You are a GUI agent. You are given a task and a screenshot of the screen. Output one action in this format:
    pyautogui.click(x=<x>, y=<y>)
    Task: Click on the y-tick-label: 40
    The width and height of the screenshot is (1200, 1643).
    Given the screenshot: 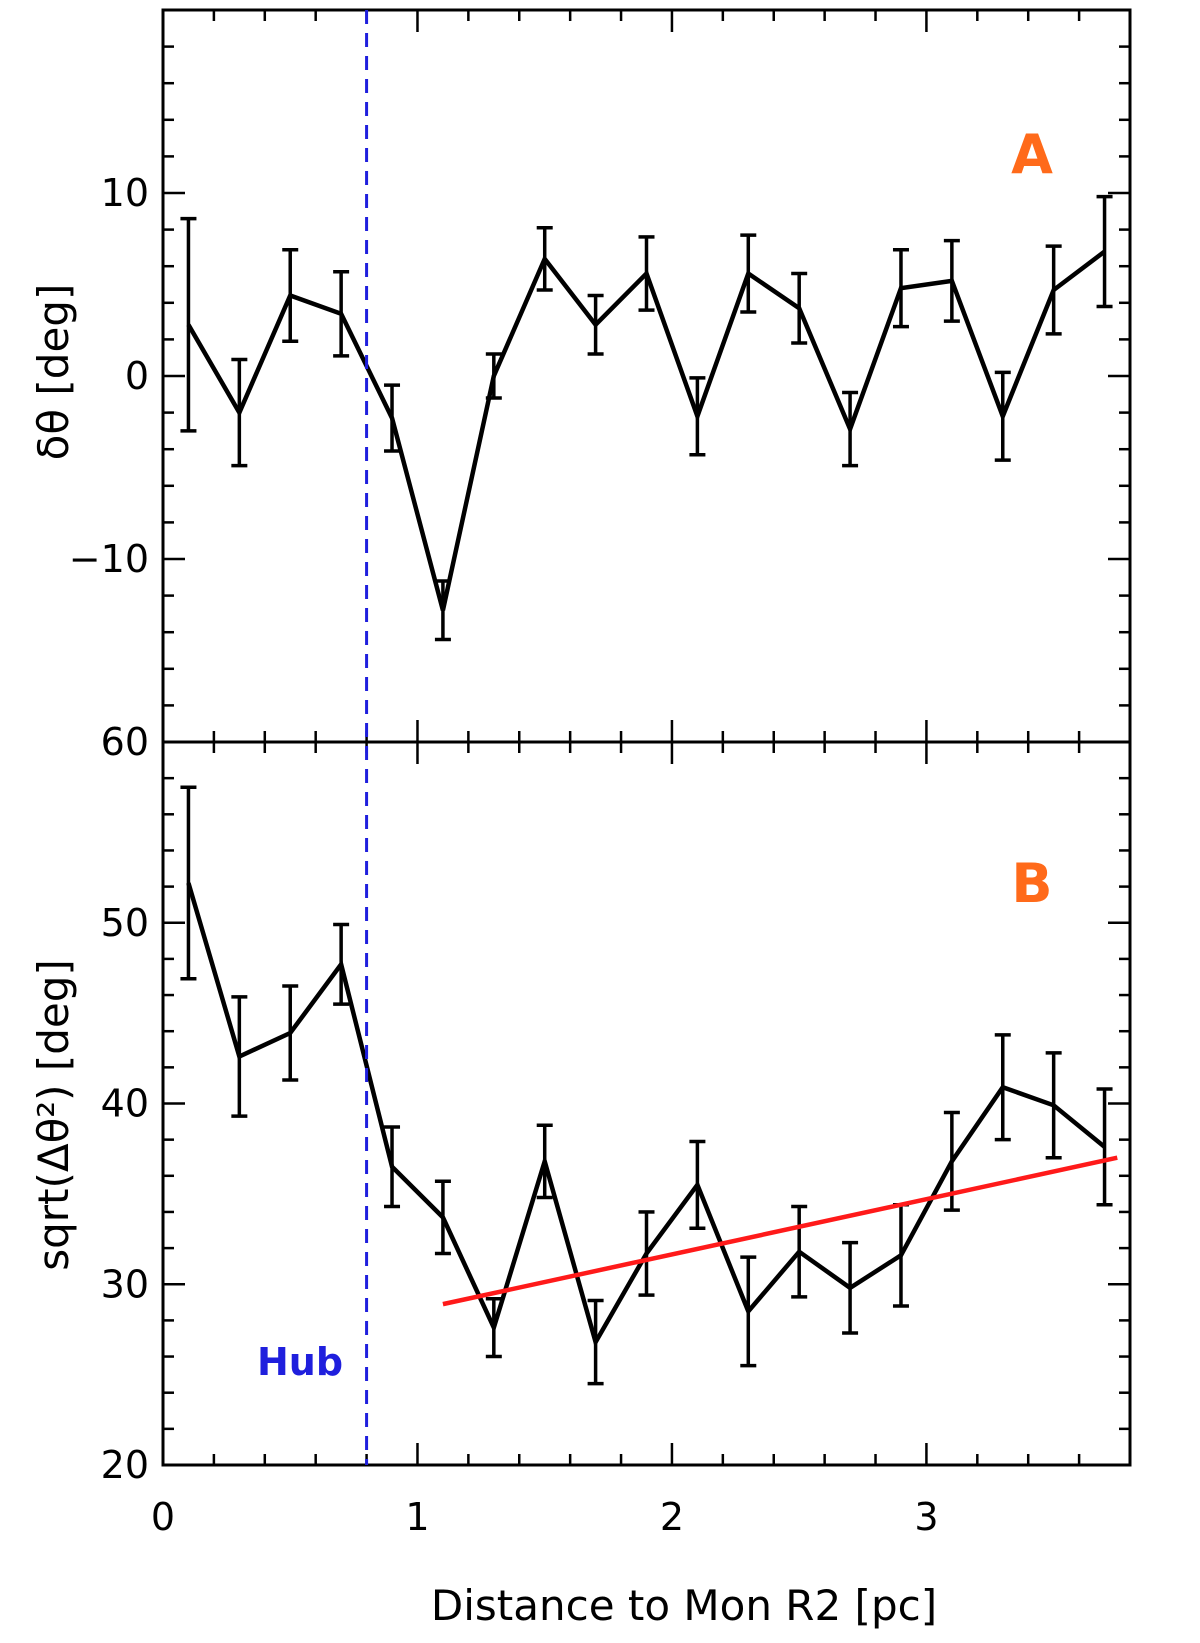 What is the action you would take?
    pyautogui.click(x=125, y=1104)
    